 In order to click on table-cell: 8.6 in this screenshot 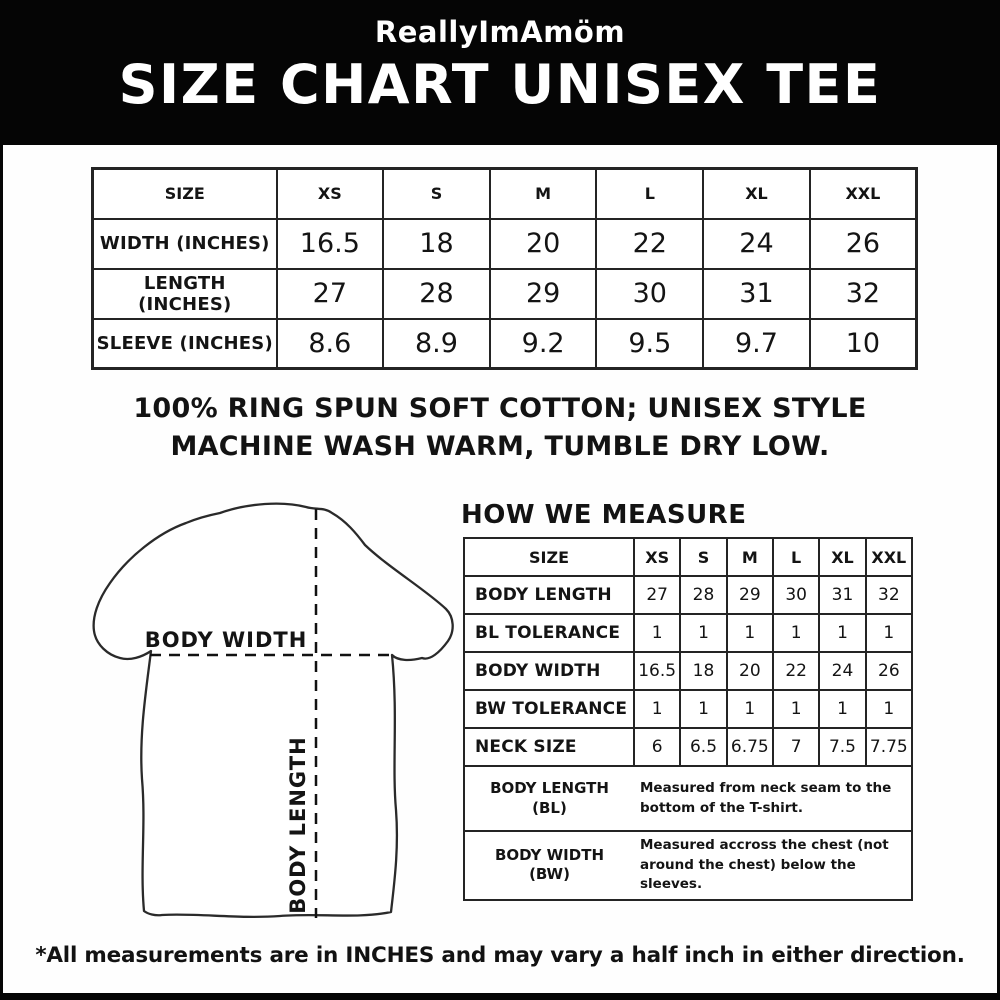, I will do `click(330, 343)`.